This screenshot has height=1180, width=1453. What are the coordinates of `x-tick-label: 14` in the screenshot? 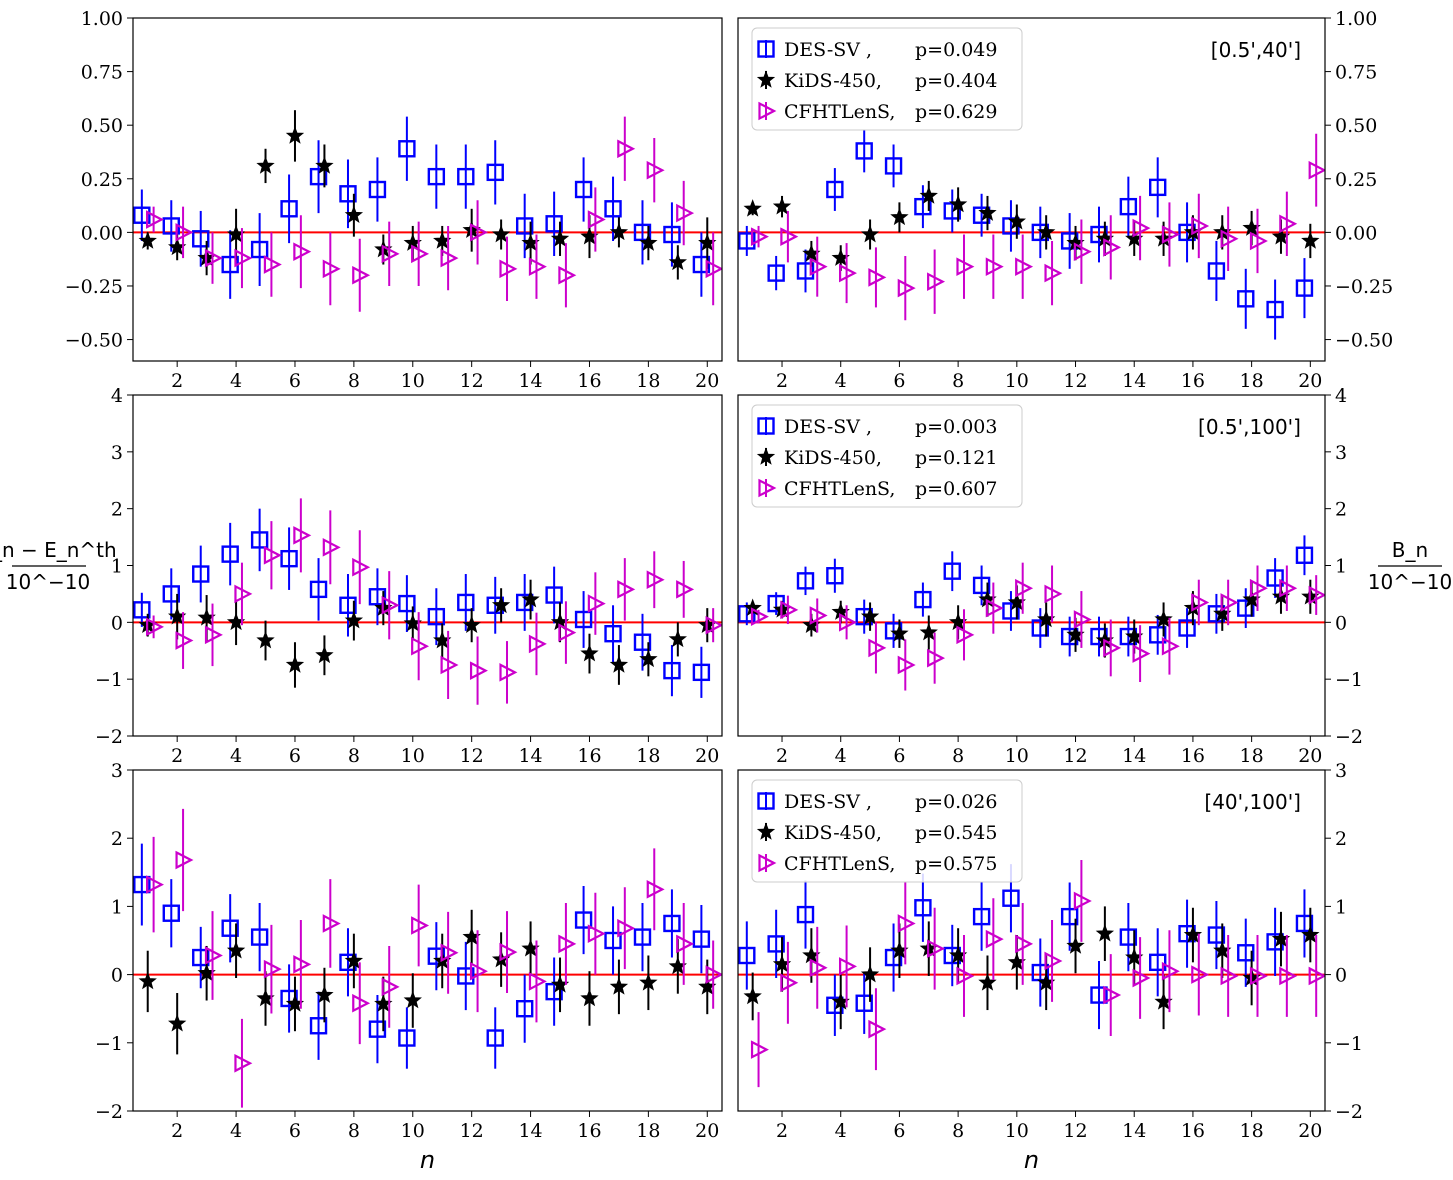 It's located at (530, 1131).